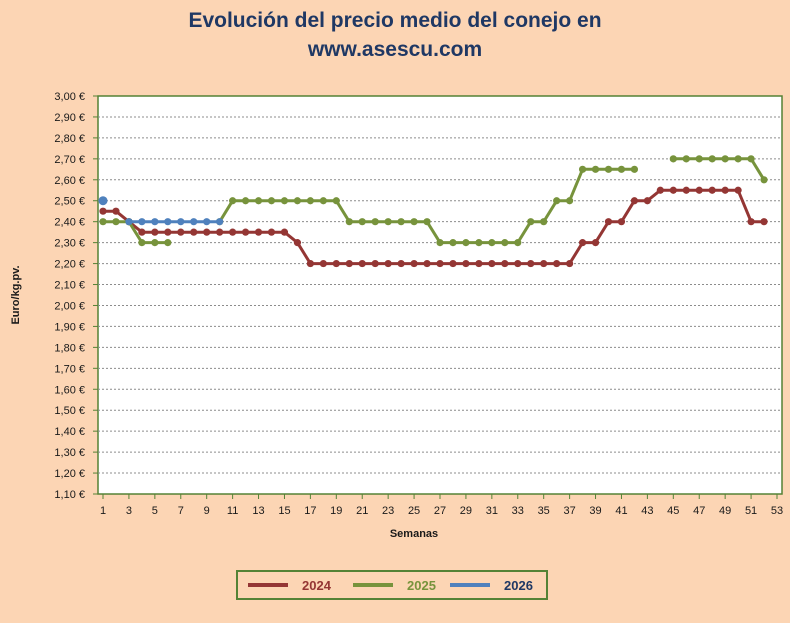 This screenshot has width=790, height=623. I want to click on x-tick-label: 19, so click(336, 511).